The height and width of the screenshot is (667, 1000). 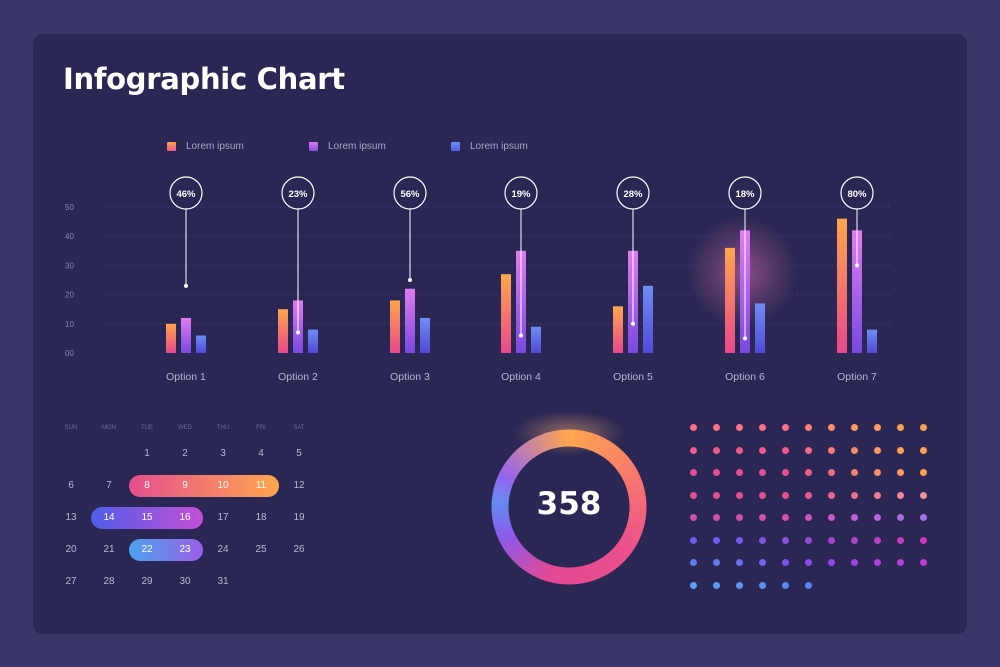 I want to click on calendar-day: 24, so click(x=223, y=549).